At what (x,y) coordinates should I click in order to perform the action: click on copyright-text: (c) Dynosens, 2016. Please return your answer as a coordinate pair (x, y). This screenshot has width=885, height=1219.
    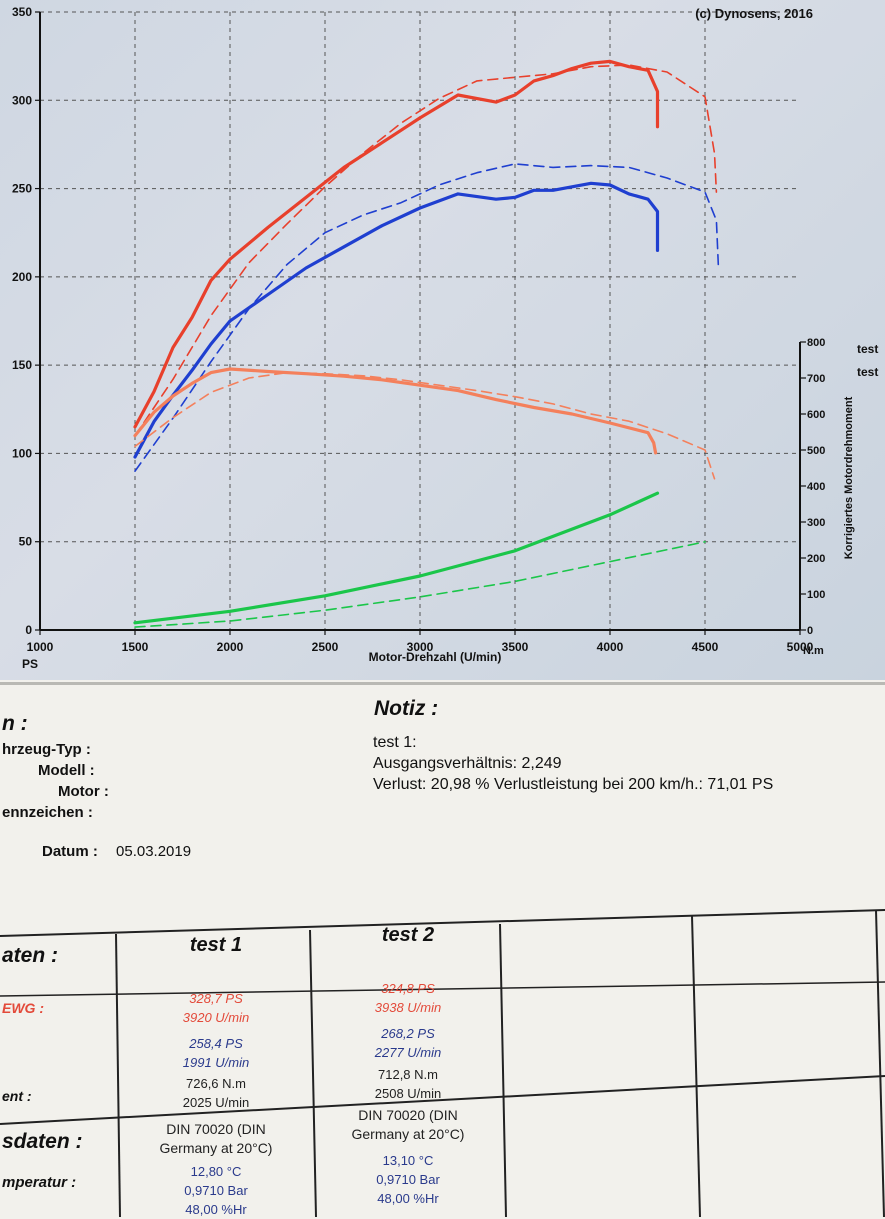
    Looking at the image, I should click on (754, 13).